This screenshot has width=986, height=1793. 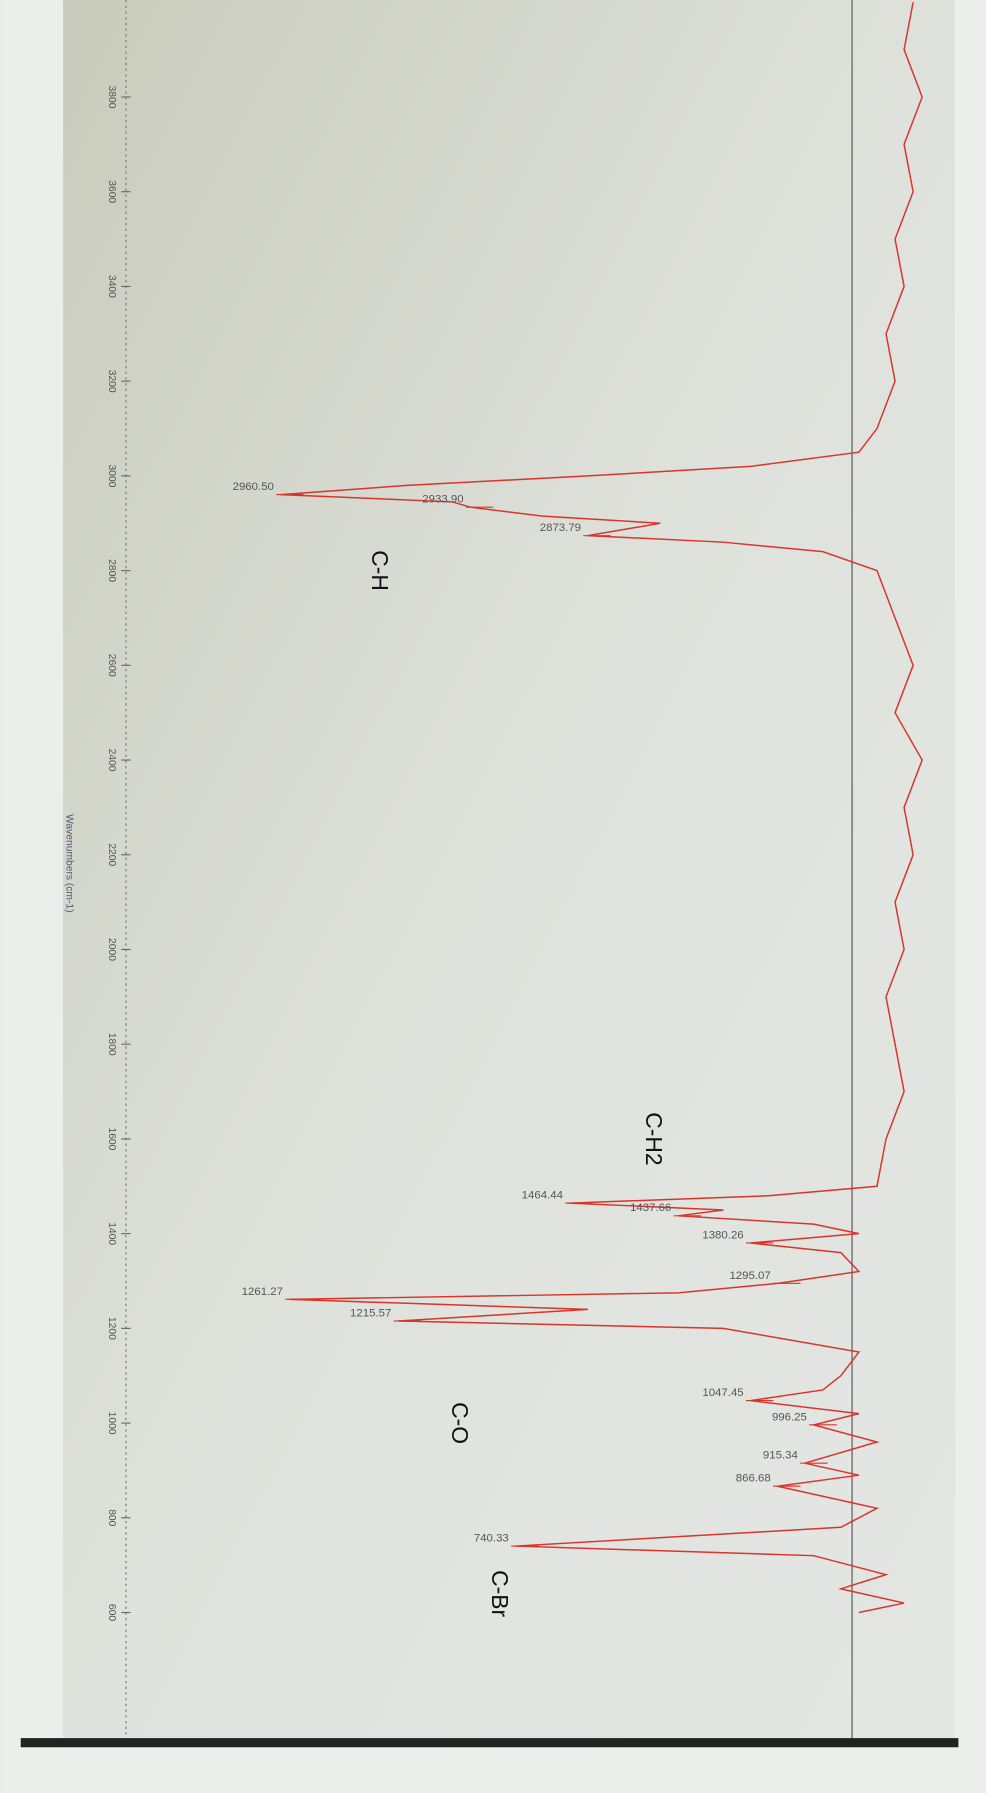 What do you see at coordinates (111, 1138) in the screenshot?
I see `x-tick-label: 1600` at bounding box center [111, 1138].